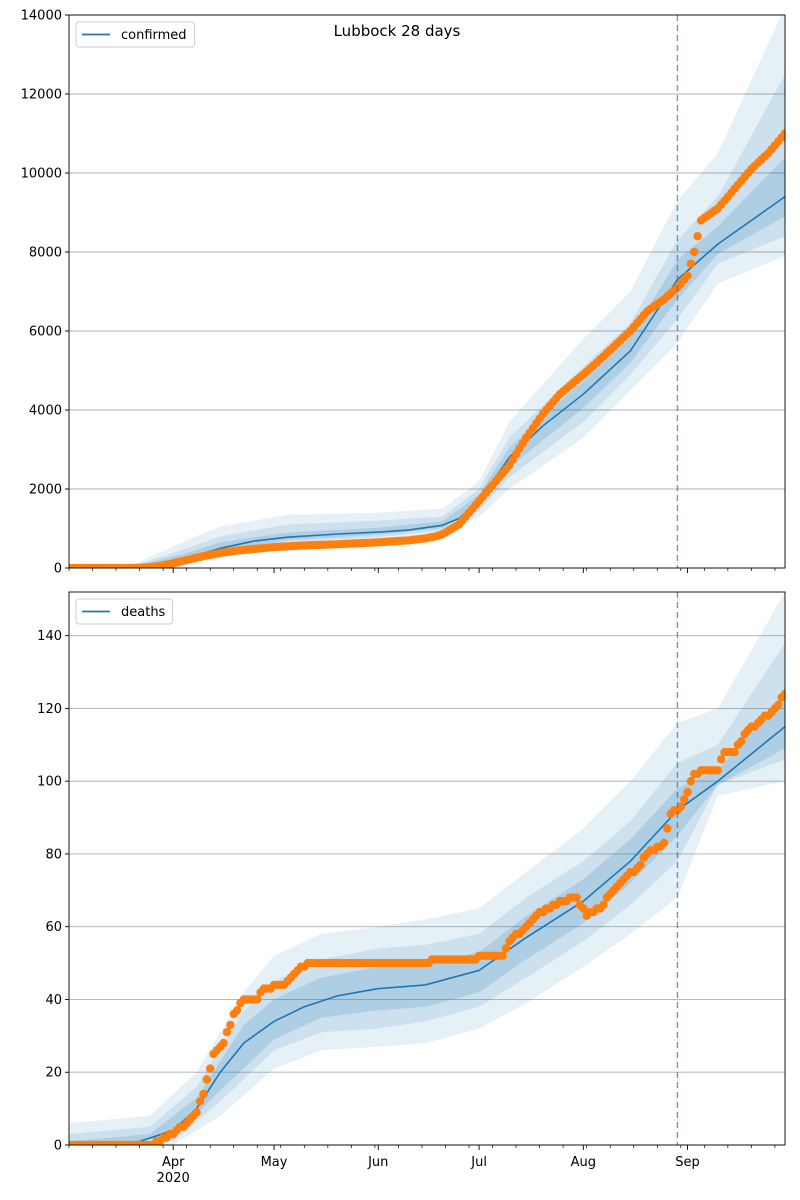 The image size is (800, 1200). I want to click on y-tick-label: 100, so click(49, 782).